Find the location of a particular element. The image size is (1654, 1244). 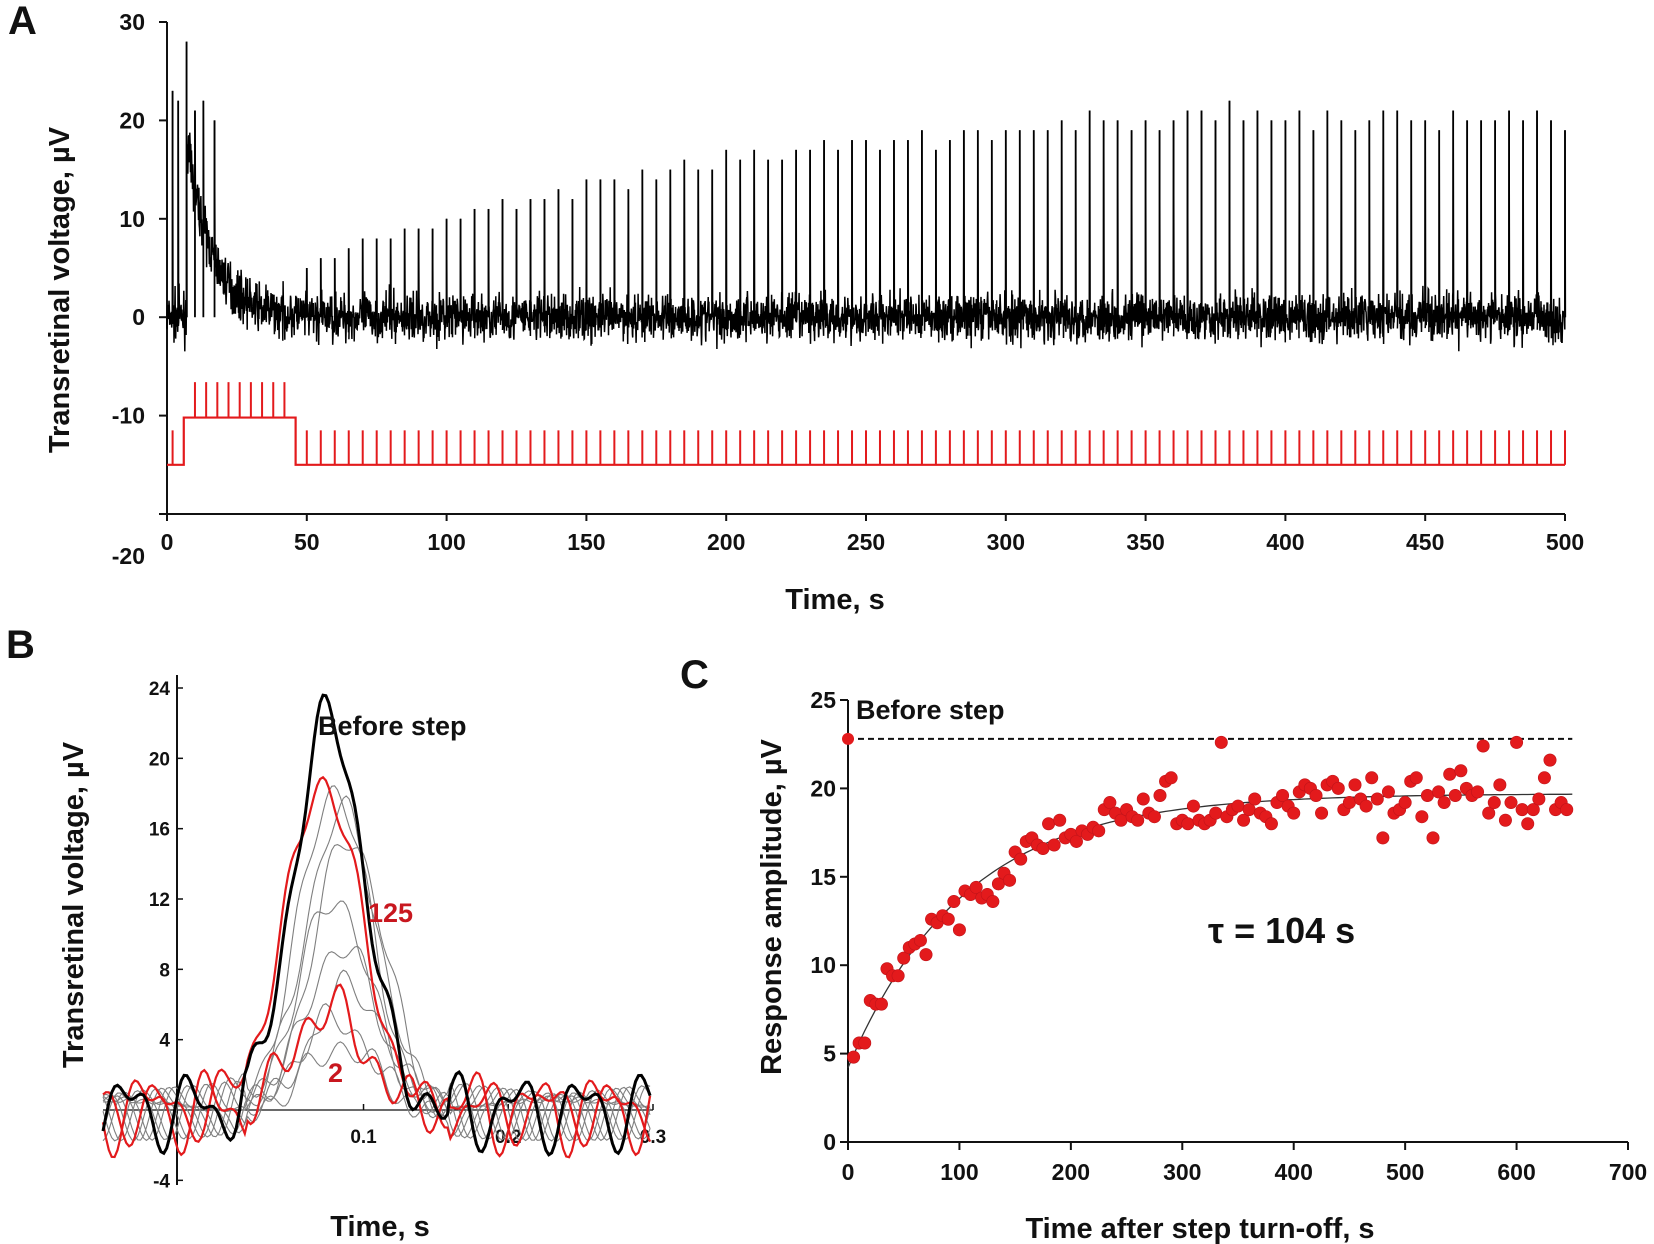

x-tick-label: 150 is located at coordinates (586, 542).